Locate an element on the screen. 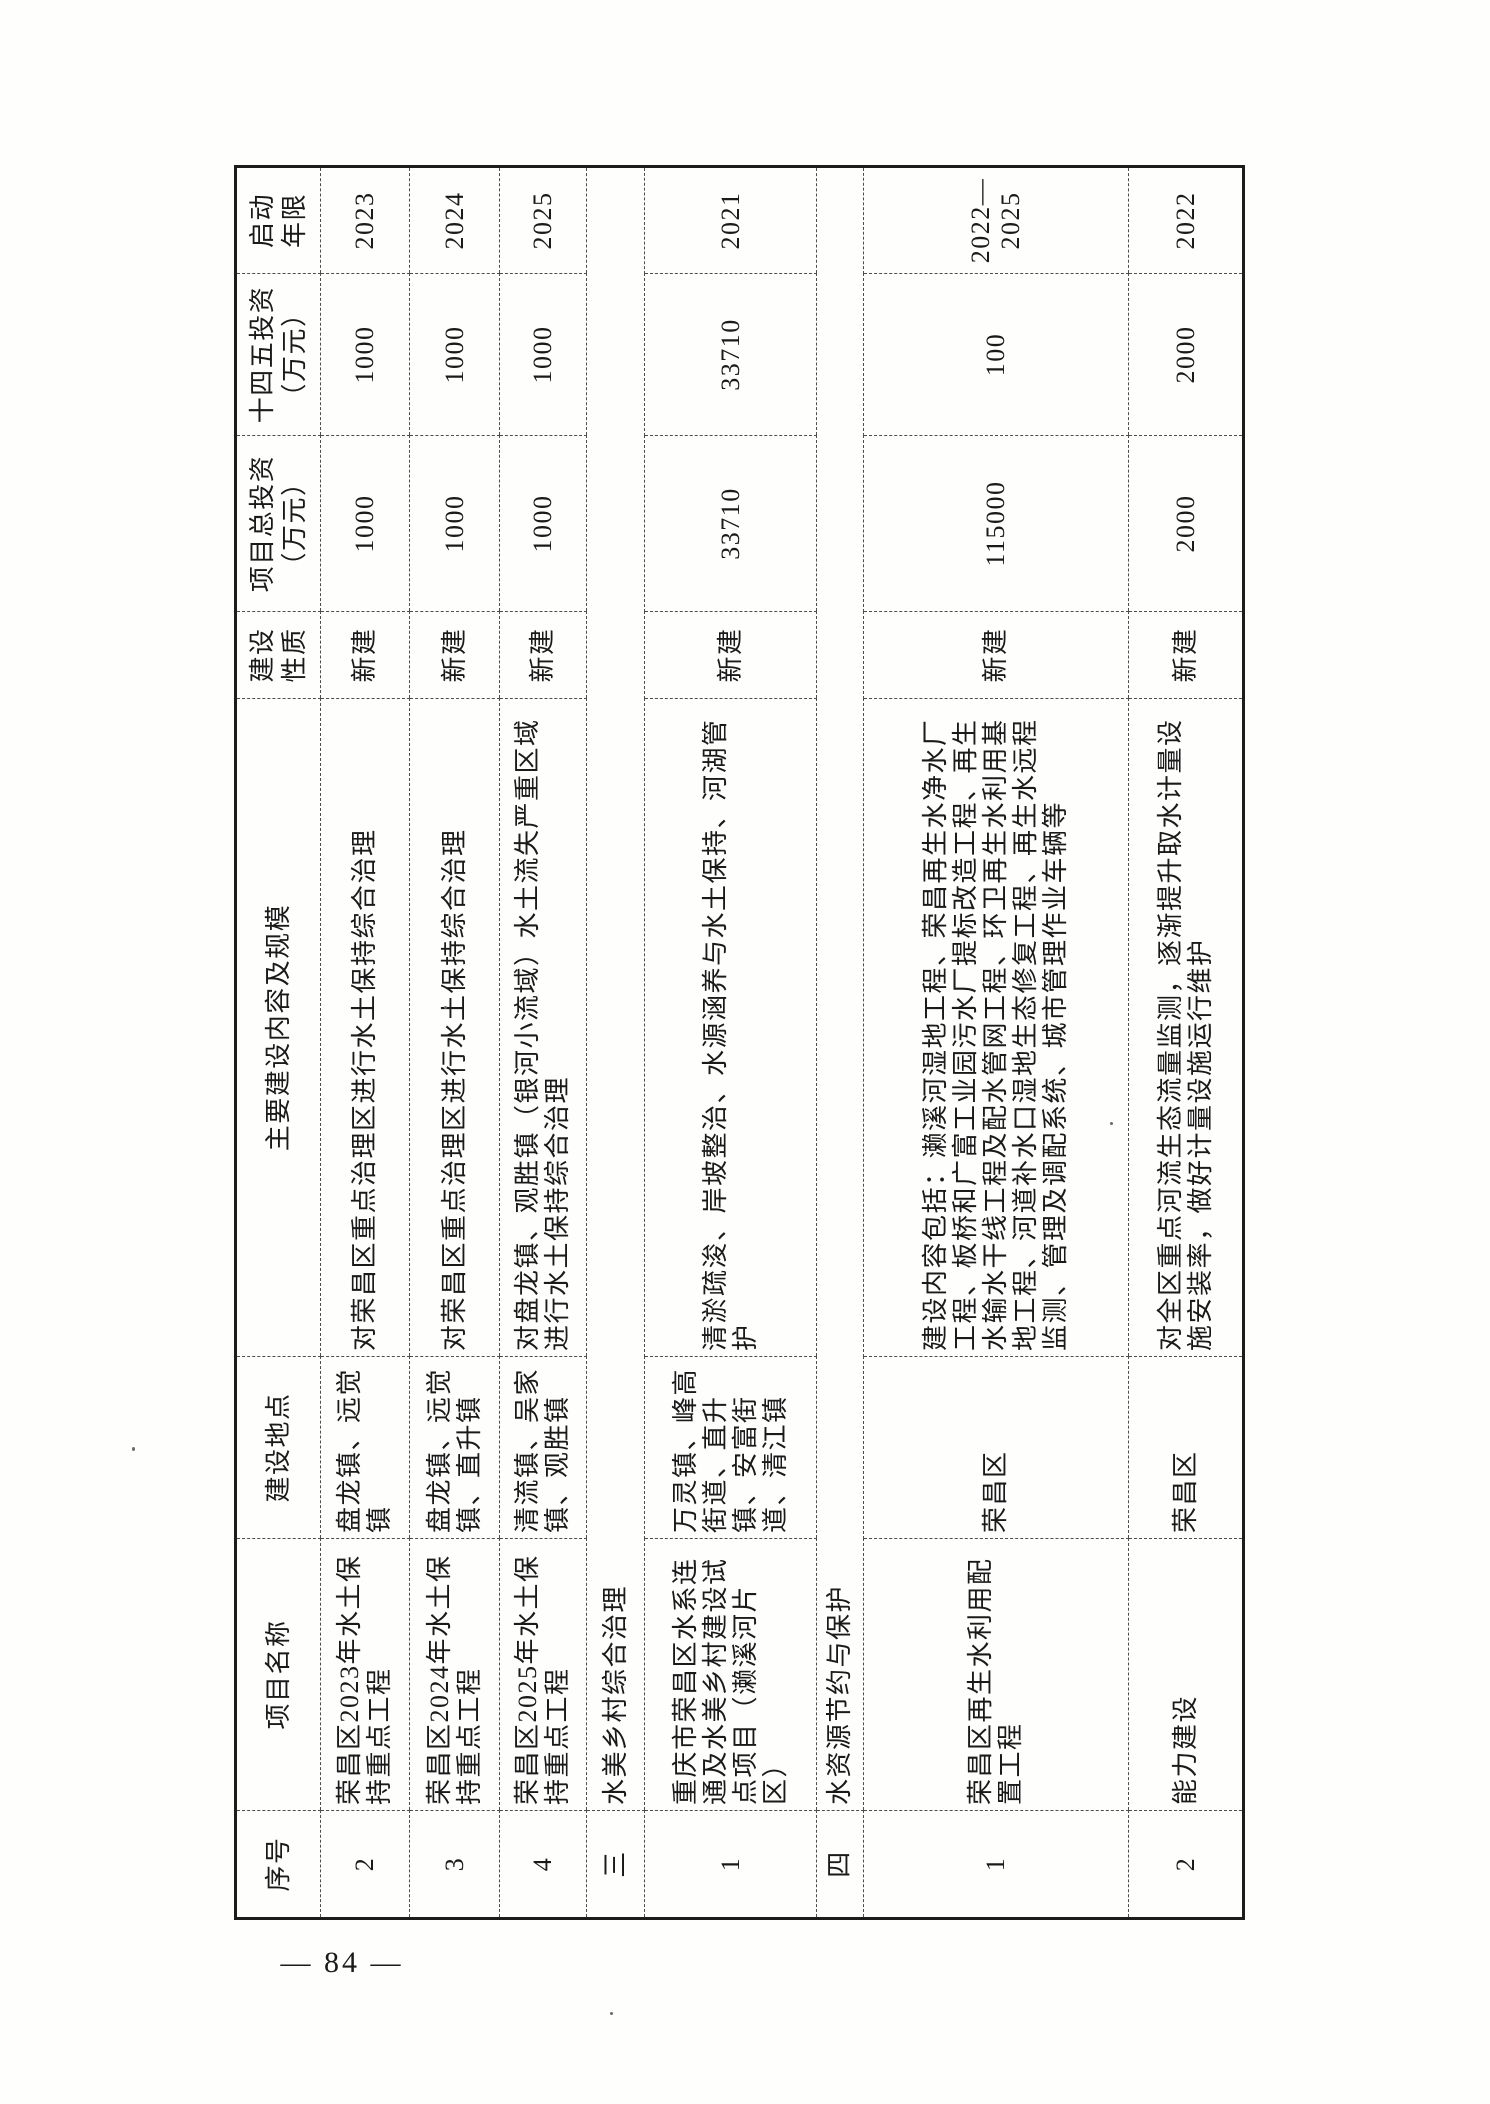 This screenshot has width=1490, height=2104. section-title: 水资源节约与保护 is located at coordinates (840, 988).